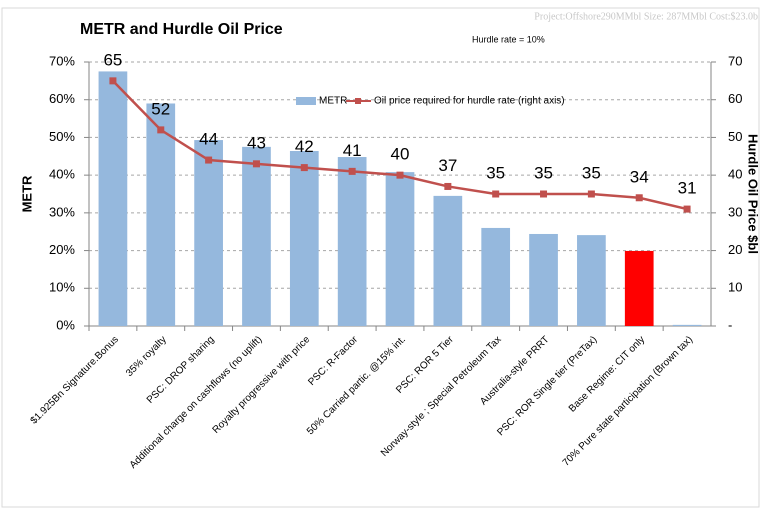 This screenshot has width=760, height=509. What do you see at coordinates (753, 194) in the screenshot?
I see `y2-axis-label: Hurdle Oil Price $bl` at bounding box center [753, 194].